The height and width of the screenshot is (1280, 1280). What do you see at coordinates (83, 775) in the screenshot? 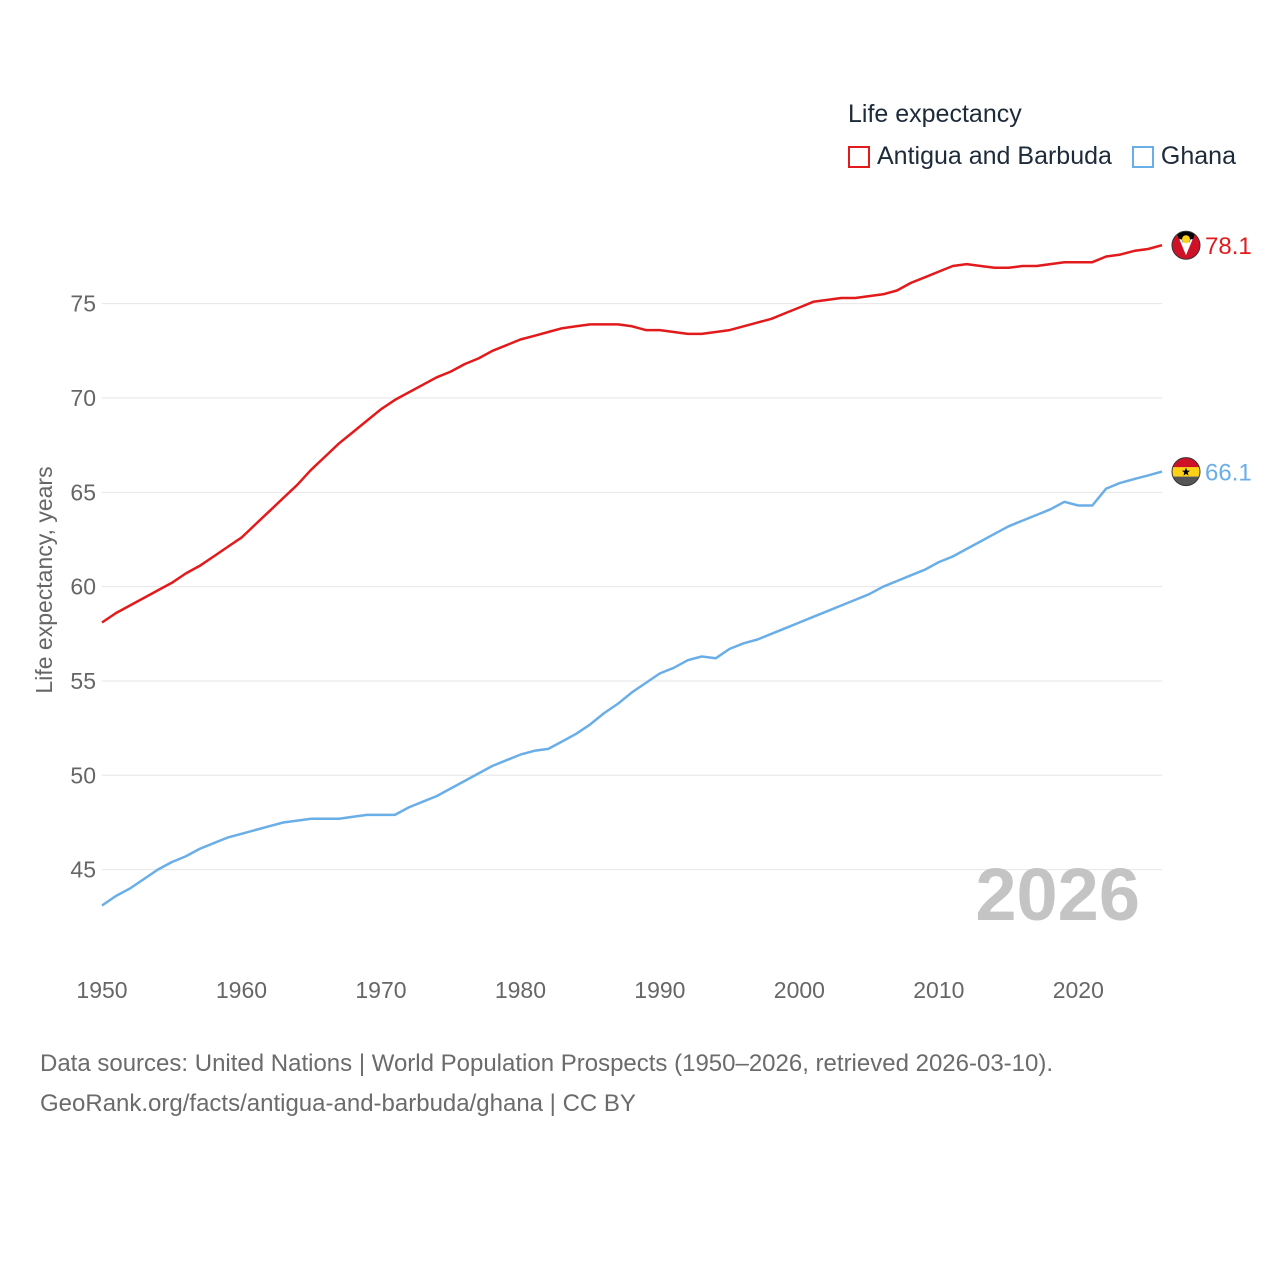
I see `y-tick-label: 50` at bounding box center [83, 775].